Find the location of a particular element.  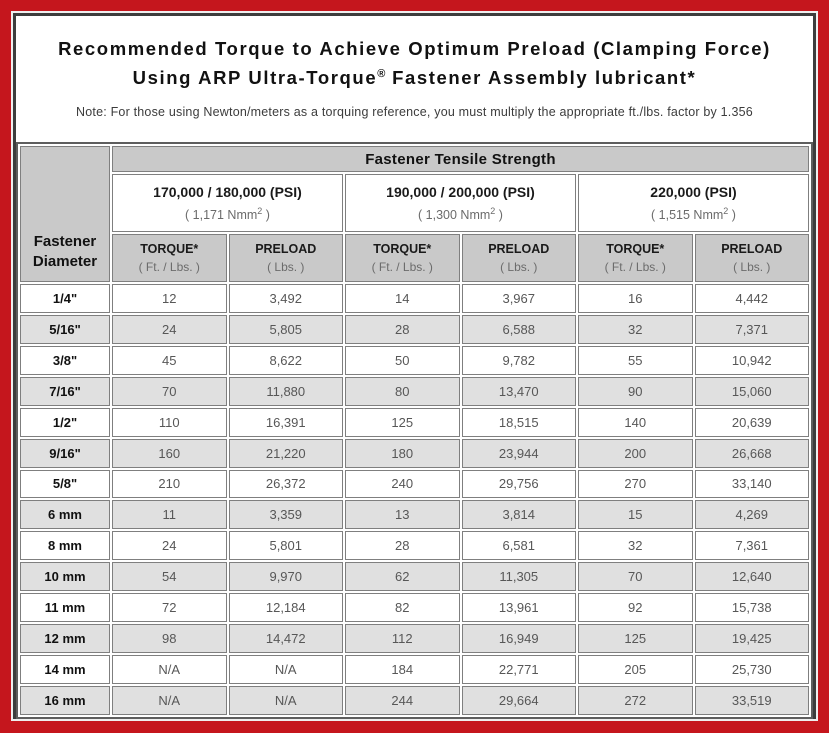

psi-group-header: 220,000 (PSI) ( 1,515 Nmm2 ) is located at coordinates (693, 203).